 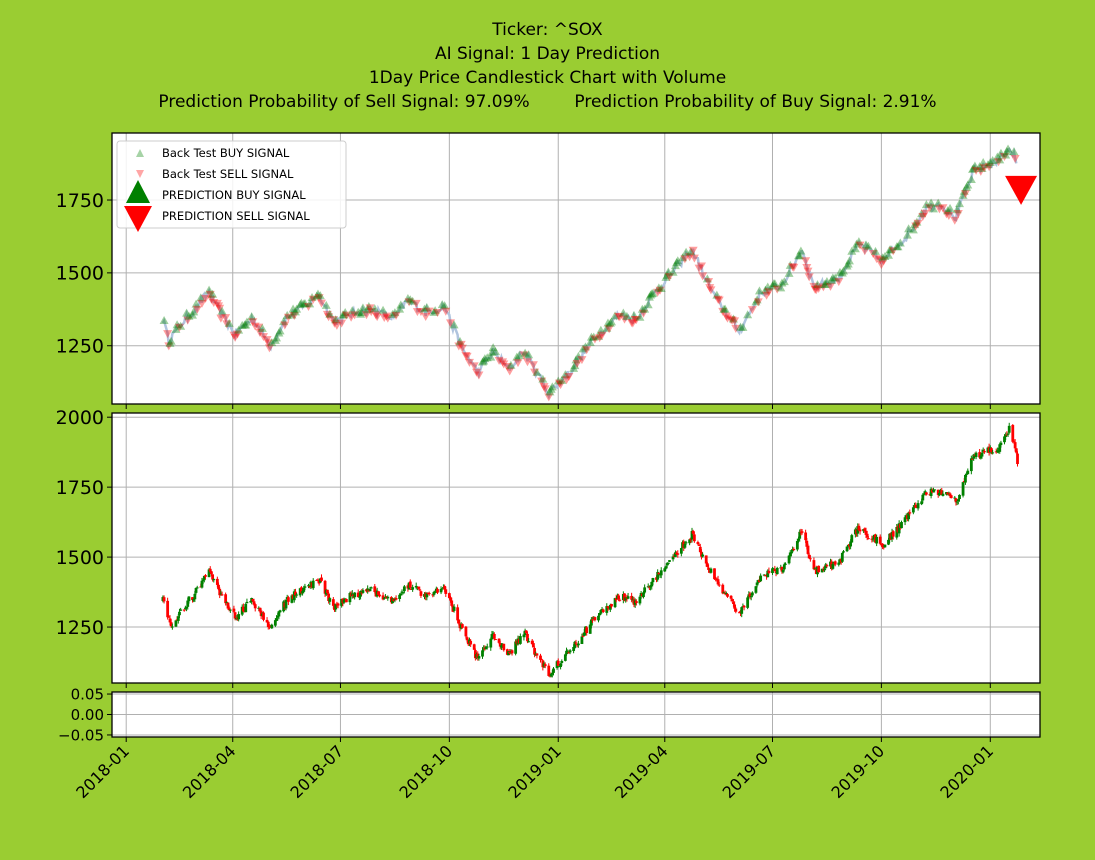 What do you see at coordinates (547, 78) in the screenshot?
I see `title-chart-type: 1Day Price Candlestick Chart with Volume` at bounding box center [547, 78].